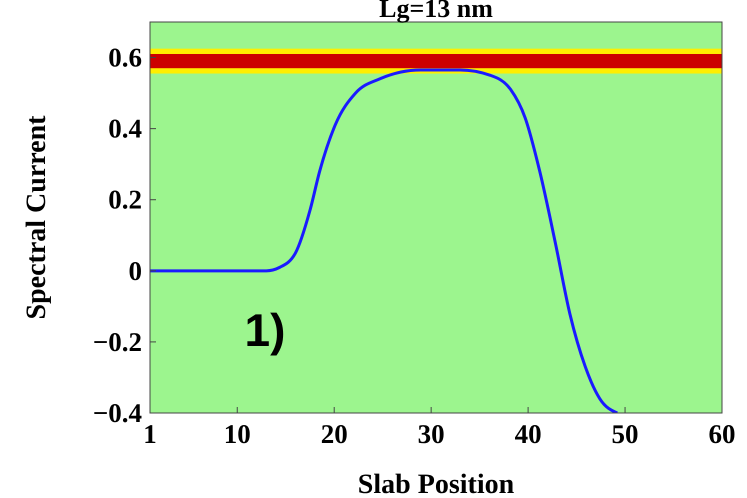 The image size is (747, 498). Describe the element at coordinates (150, 434) in the screenshot. I see `x-tick-label: 1` at that location.